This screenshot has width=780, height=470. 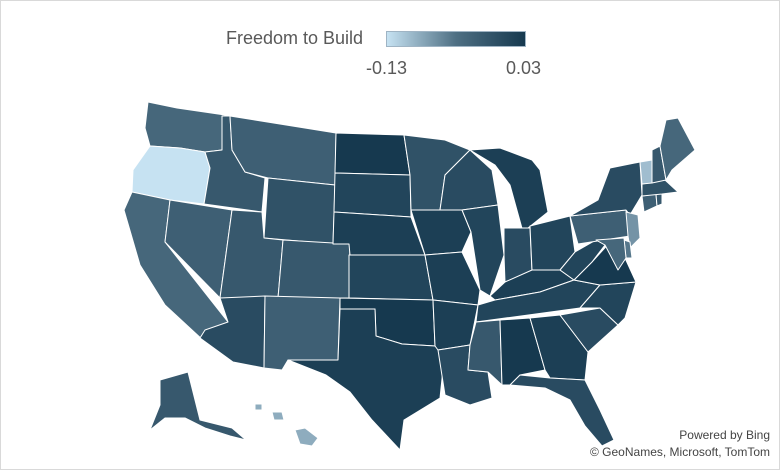 I want to click on legend-min-label: -0.13, so click(x=387, y=68).